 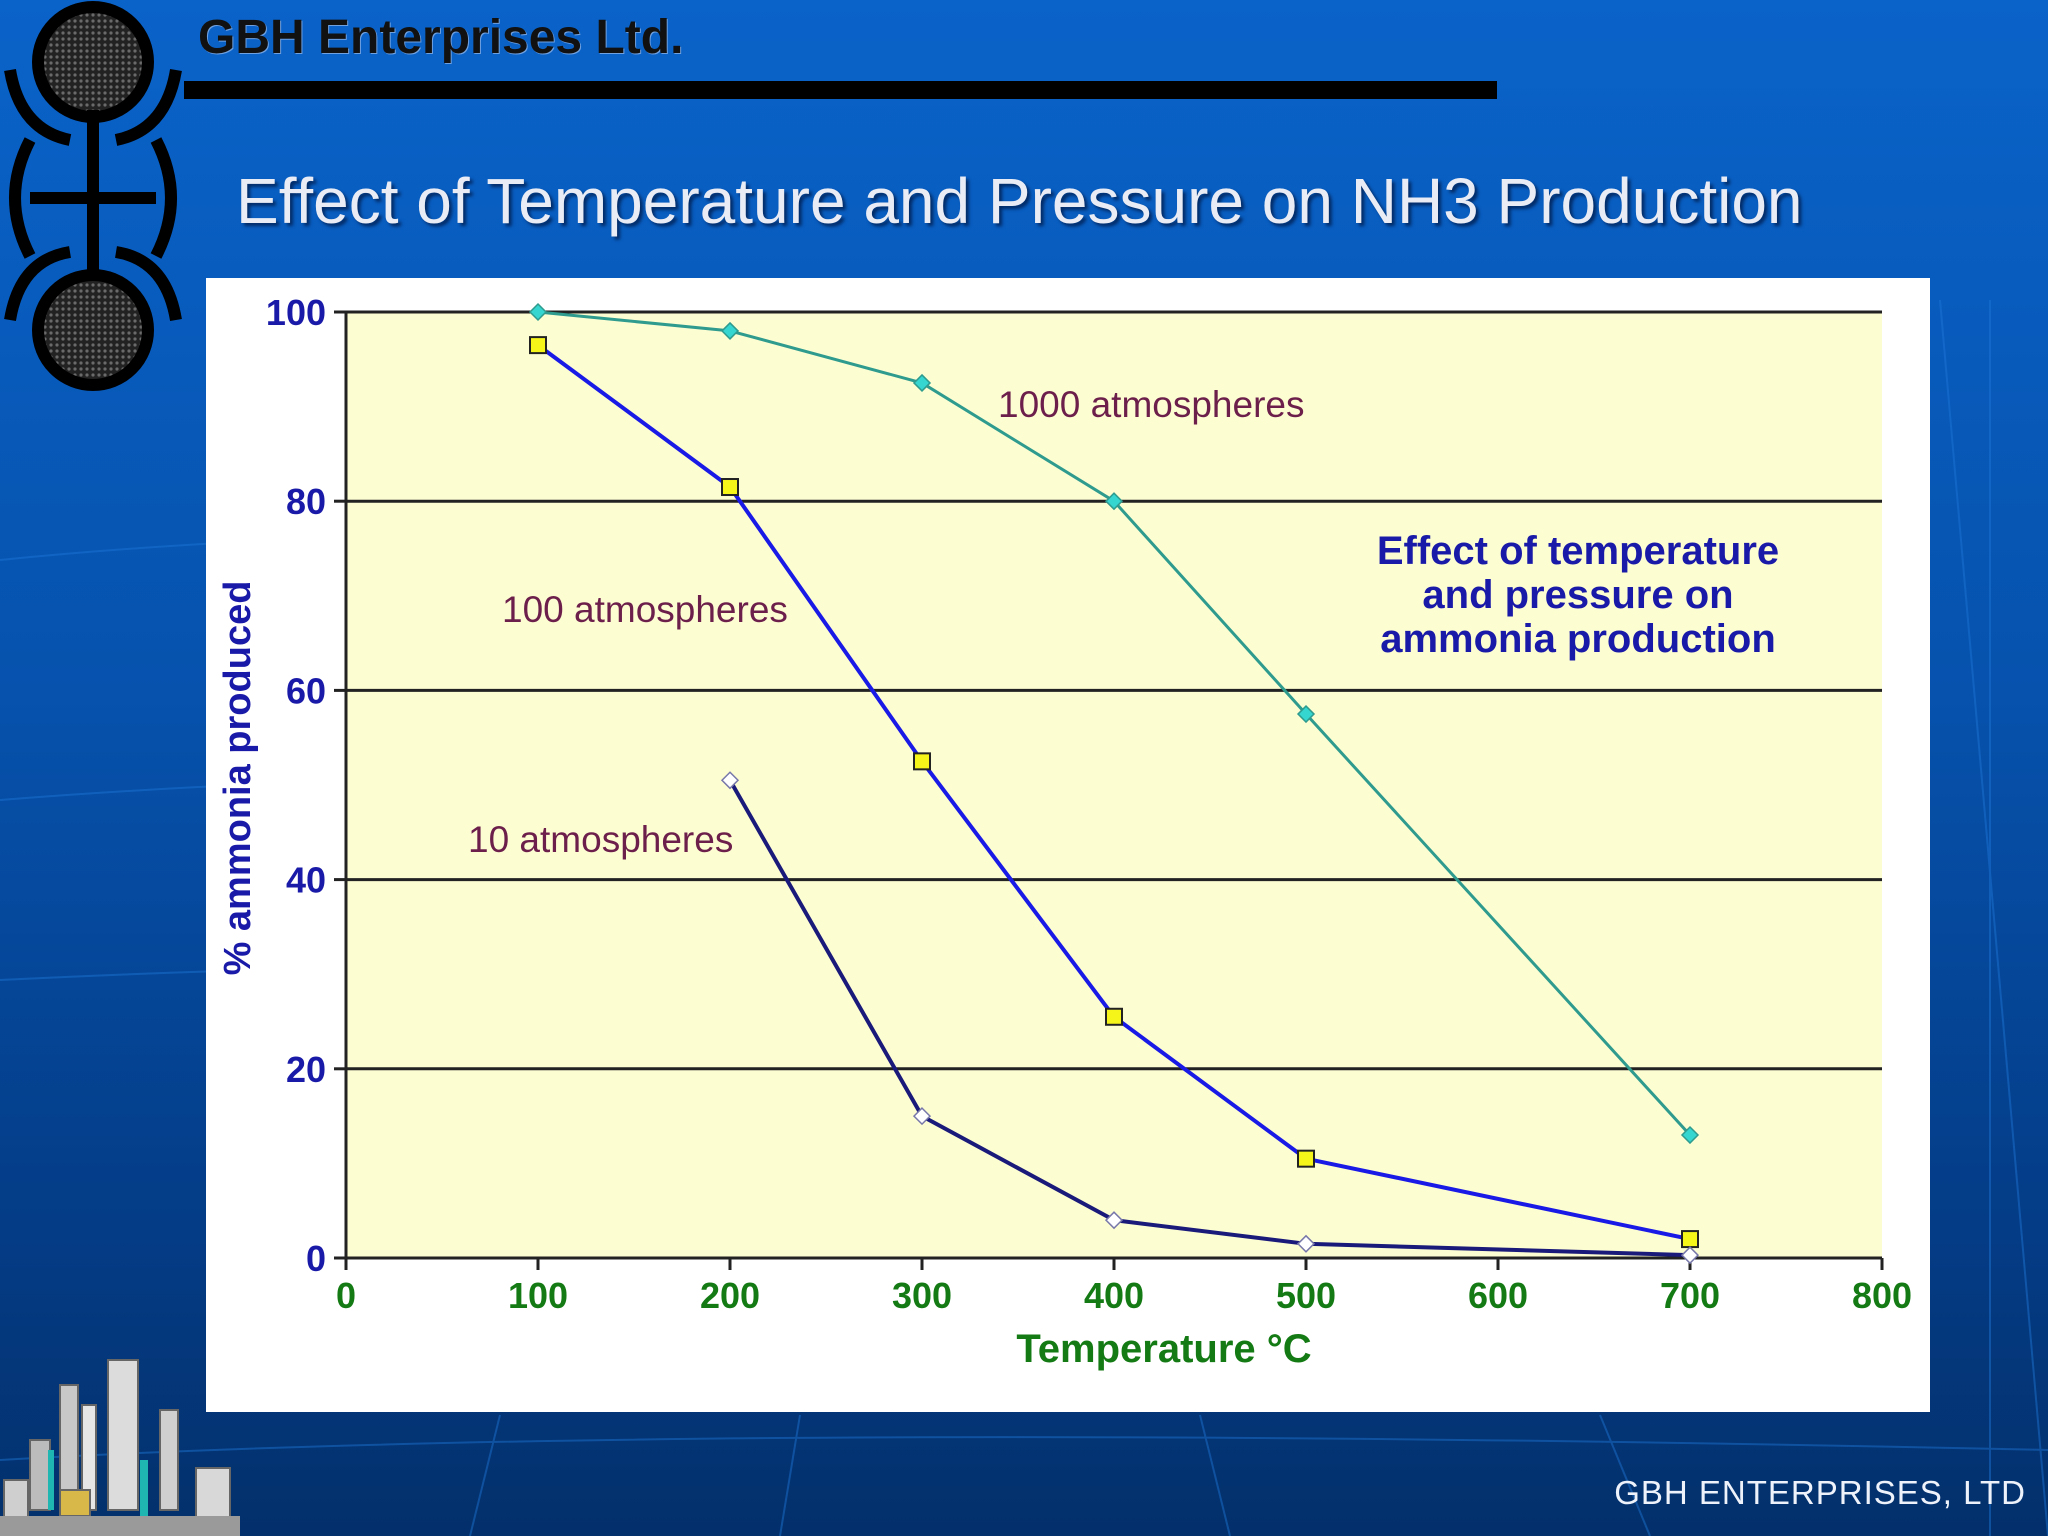 I want to click on x-tick-label-0: 0, so click(x=346, y=1295).